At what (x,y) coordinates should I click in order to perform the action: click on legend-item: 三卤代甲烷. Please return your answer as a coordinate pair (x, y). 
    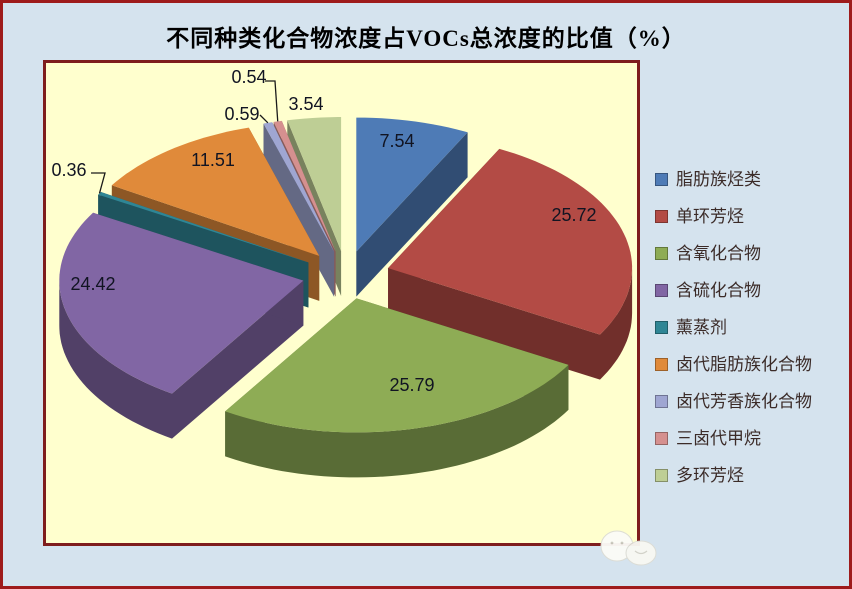
    Looking at the image, I should click on (752, 438).